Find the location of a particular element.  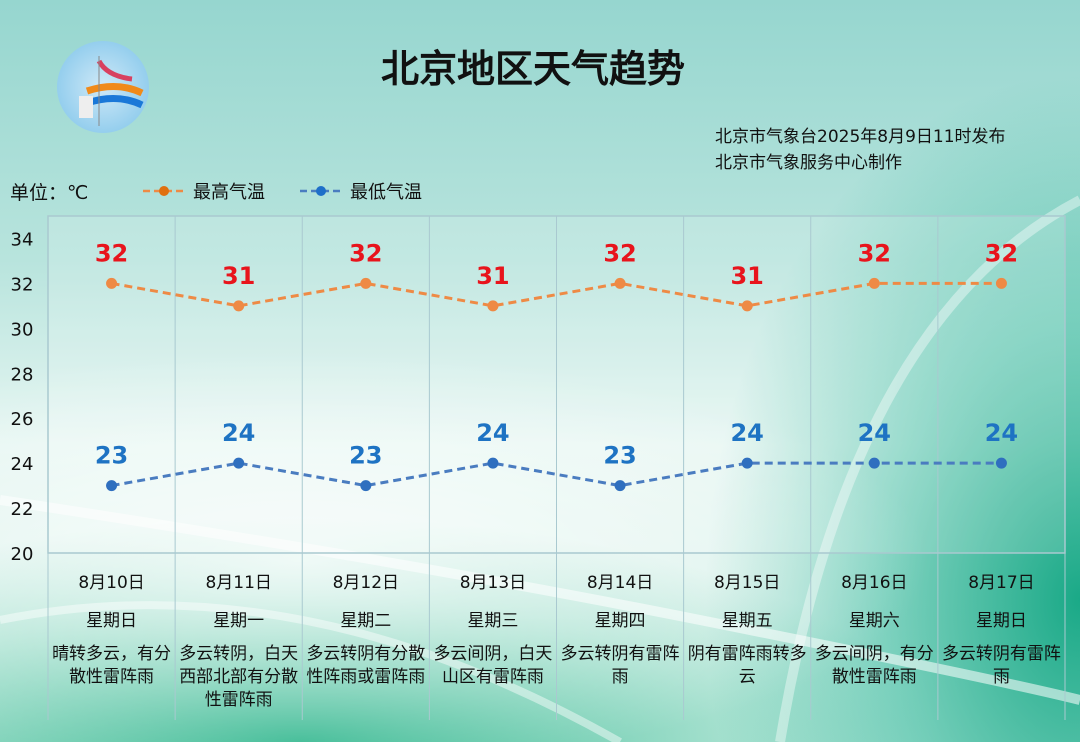

background-swirl is located at coordinates (311, 671).